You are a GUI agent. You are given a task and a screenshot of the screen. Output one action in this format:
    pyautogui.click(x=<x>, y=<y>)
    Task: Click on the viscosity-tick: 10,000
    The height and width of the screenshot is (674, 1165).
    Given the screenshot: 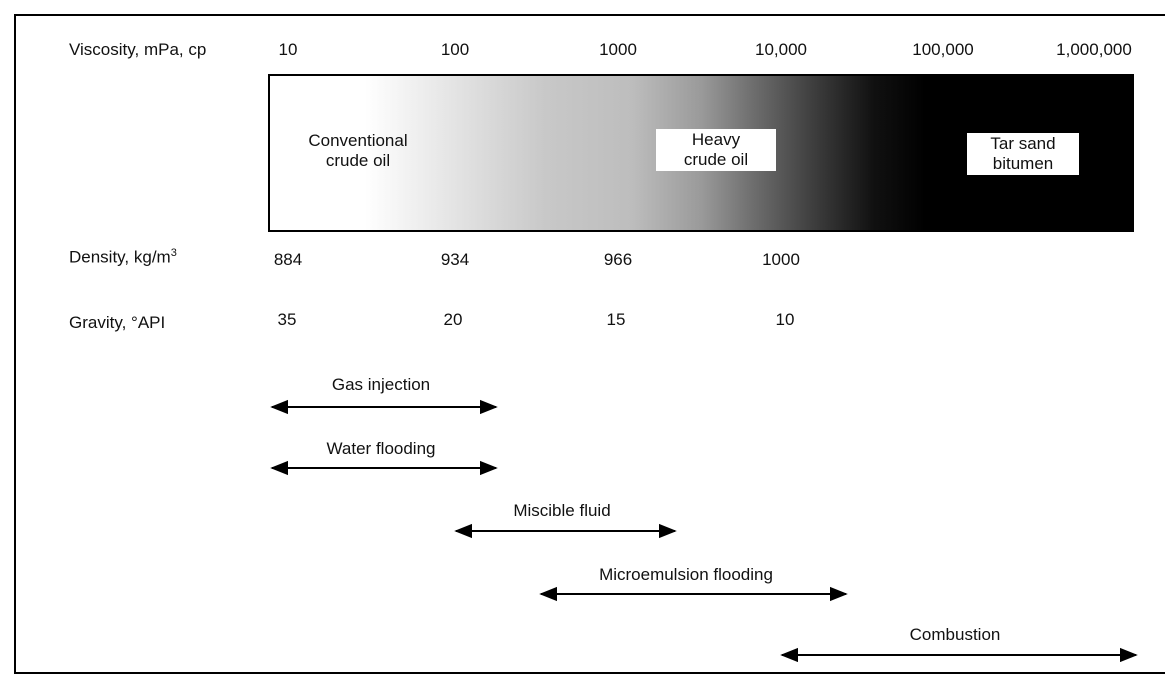 What is the action you would take?
    pyautogui.click(x=781, y=49)
    